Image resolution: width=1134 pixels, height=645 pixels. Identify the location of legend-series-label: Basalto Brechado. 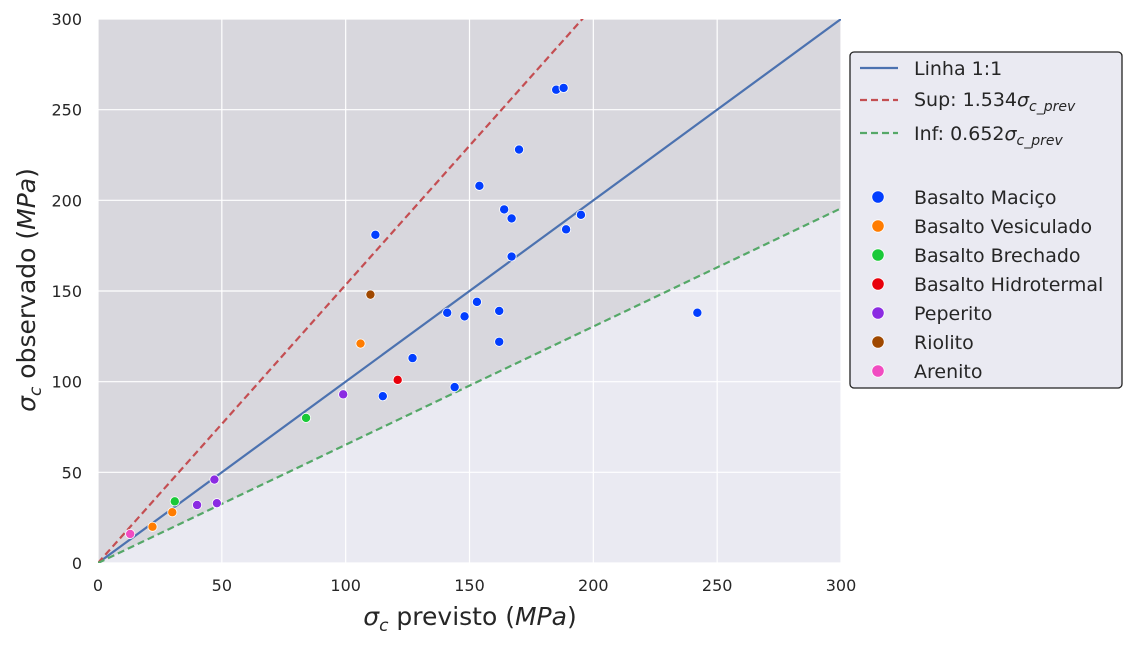
(997, 256).